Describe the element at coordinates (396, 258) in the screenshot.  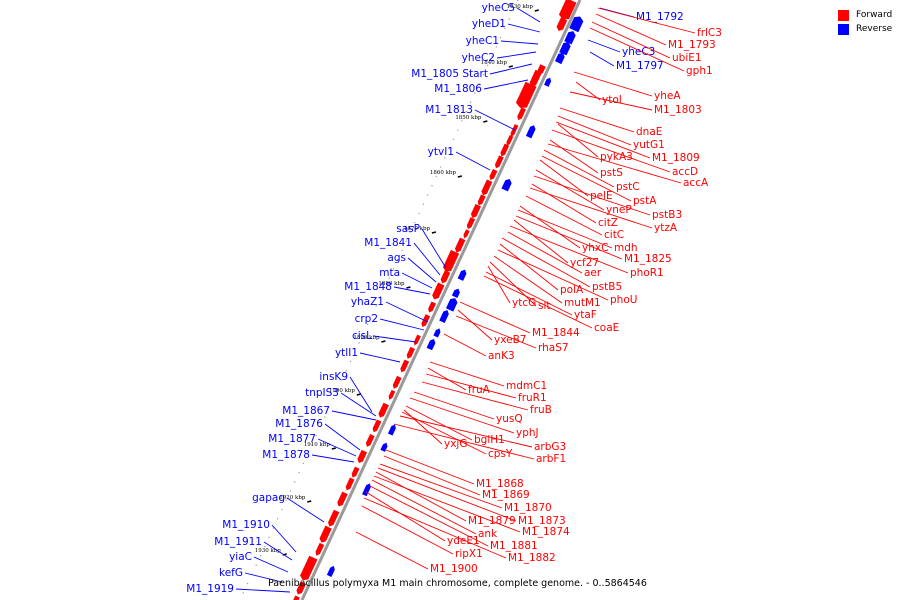
I see `reverse-gene-label: ags` at that location.